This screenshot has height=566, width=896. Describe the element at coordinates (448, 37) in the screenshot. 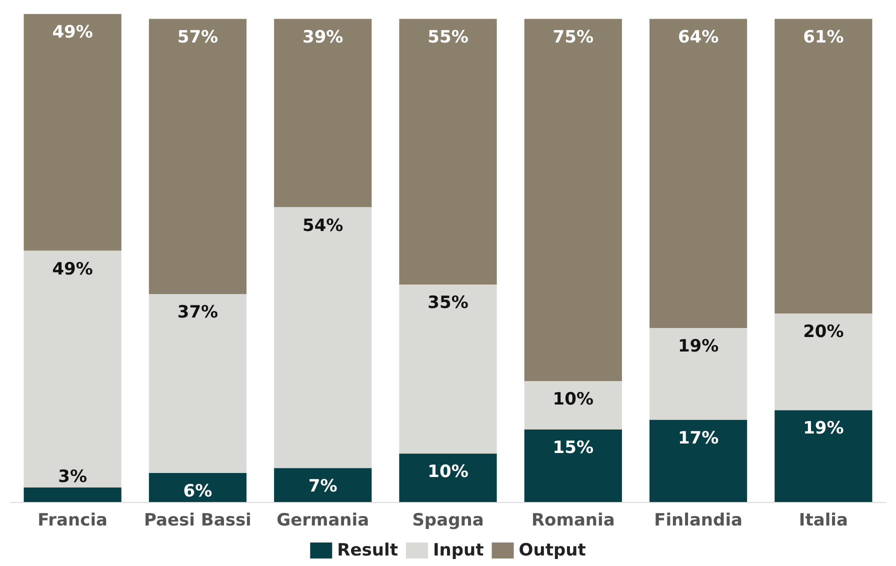

I see `data-label: 55%` at that location.